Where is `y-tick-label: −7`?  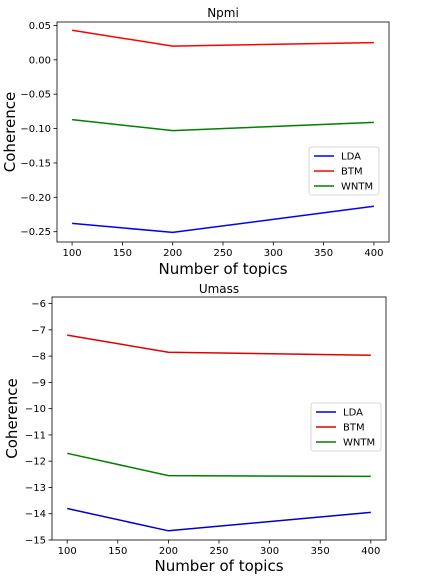
y-tick-label: −7 is located at coordinates (38, 330).